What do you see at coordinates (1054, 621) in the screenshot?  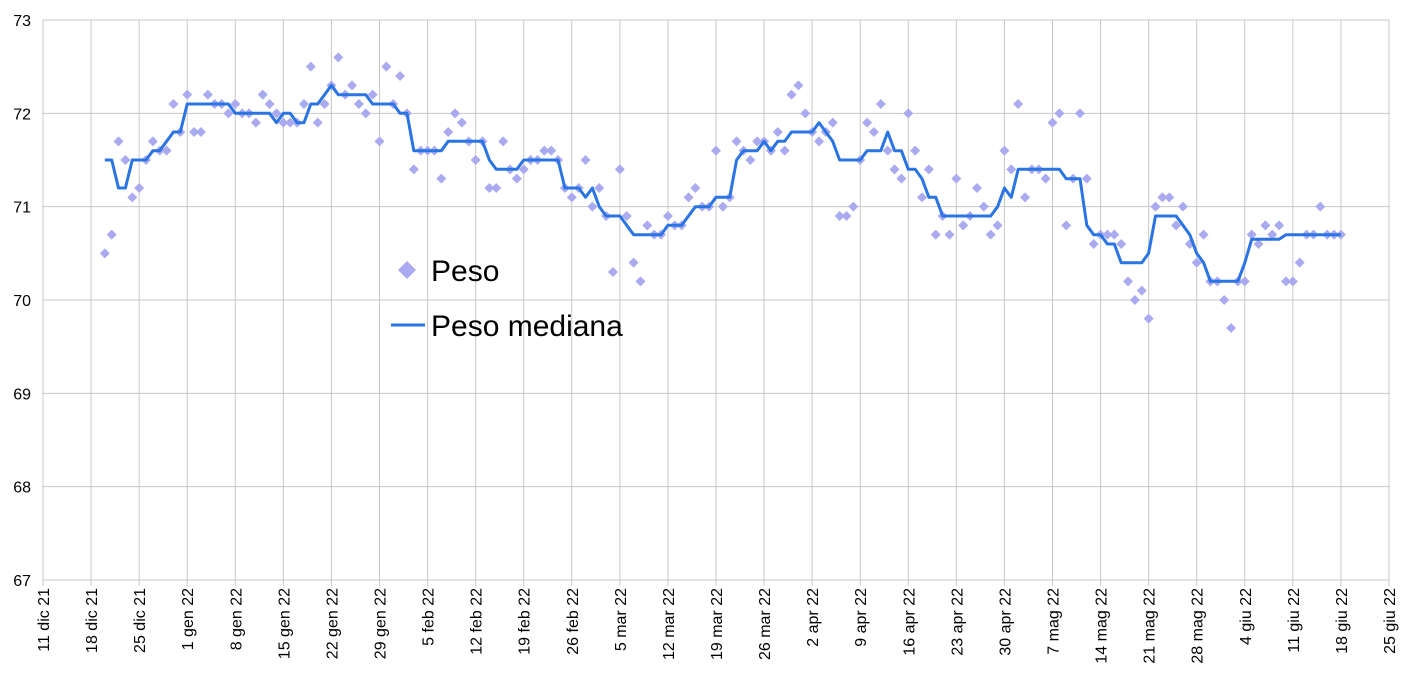 I see `x-tick-label: 7 mag 22` at bounding box center [1054, 621].